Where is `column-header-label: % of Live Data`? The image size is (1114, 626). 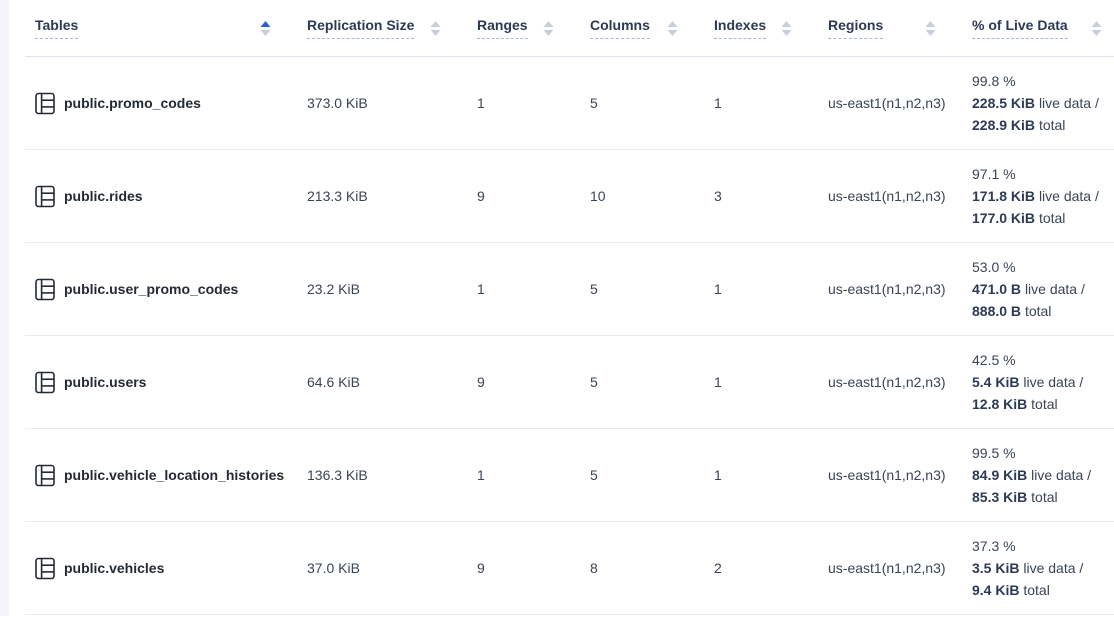
column-header-label: % of Live Data is located at coordinates (1020, 28).